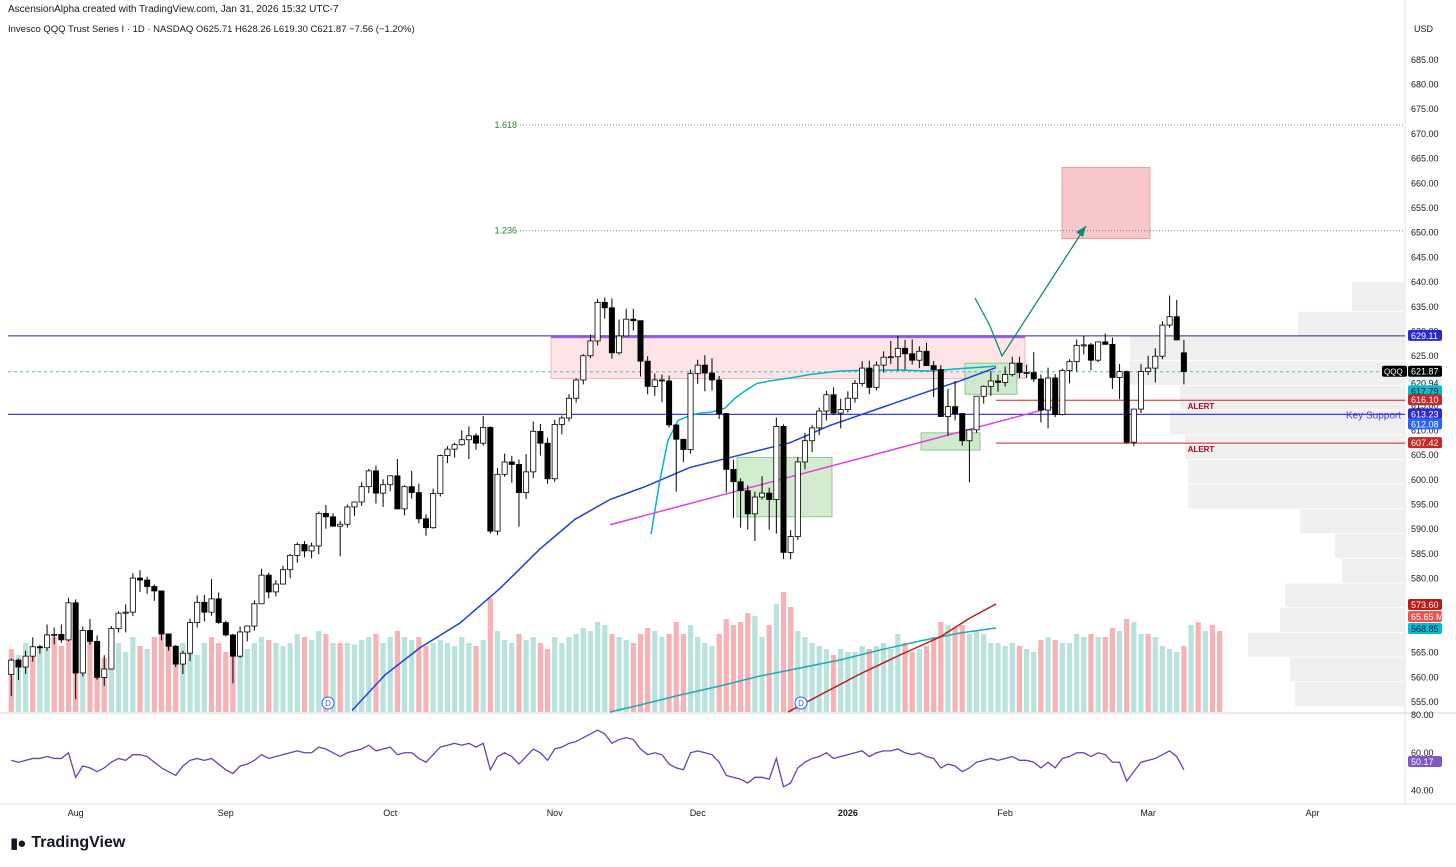  What do you see at coordinates (1106, 203) in the screenshot?
I see `target-zone` at bounding box center [1106, 203].